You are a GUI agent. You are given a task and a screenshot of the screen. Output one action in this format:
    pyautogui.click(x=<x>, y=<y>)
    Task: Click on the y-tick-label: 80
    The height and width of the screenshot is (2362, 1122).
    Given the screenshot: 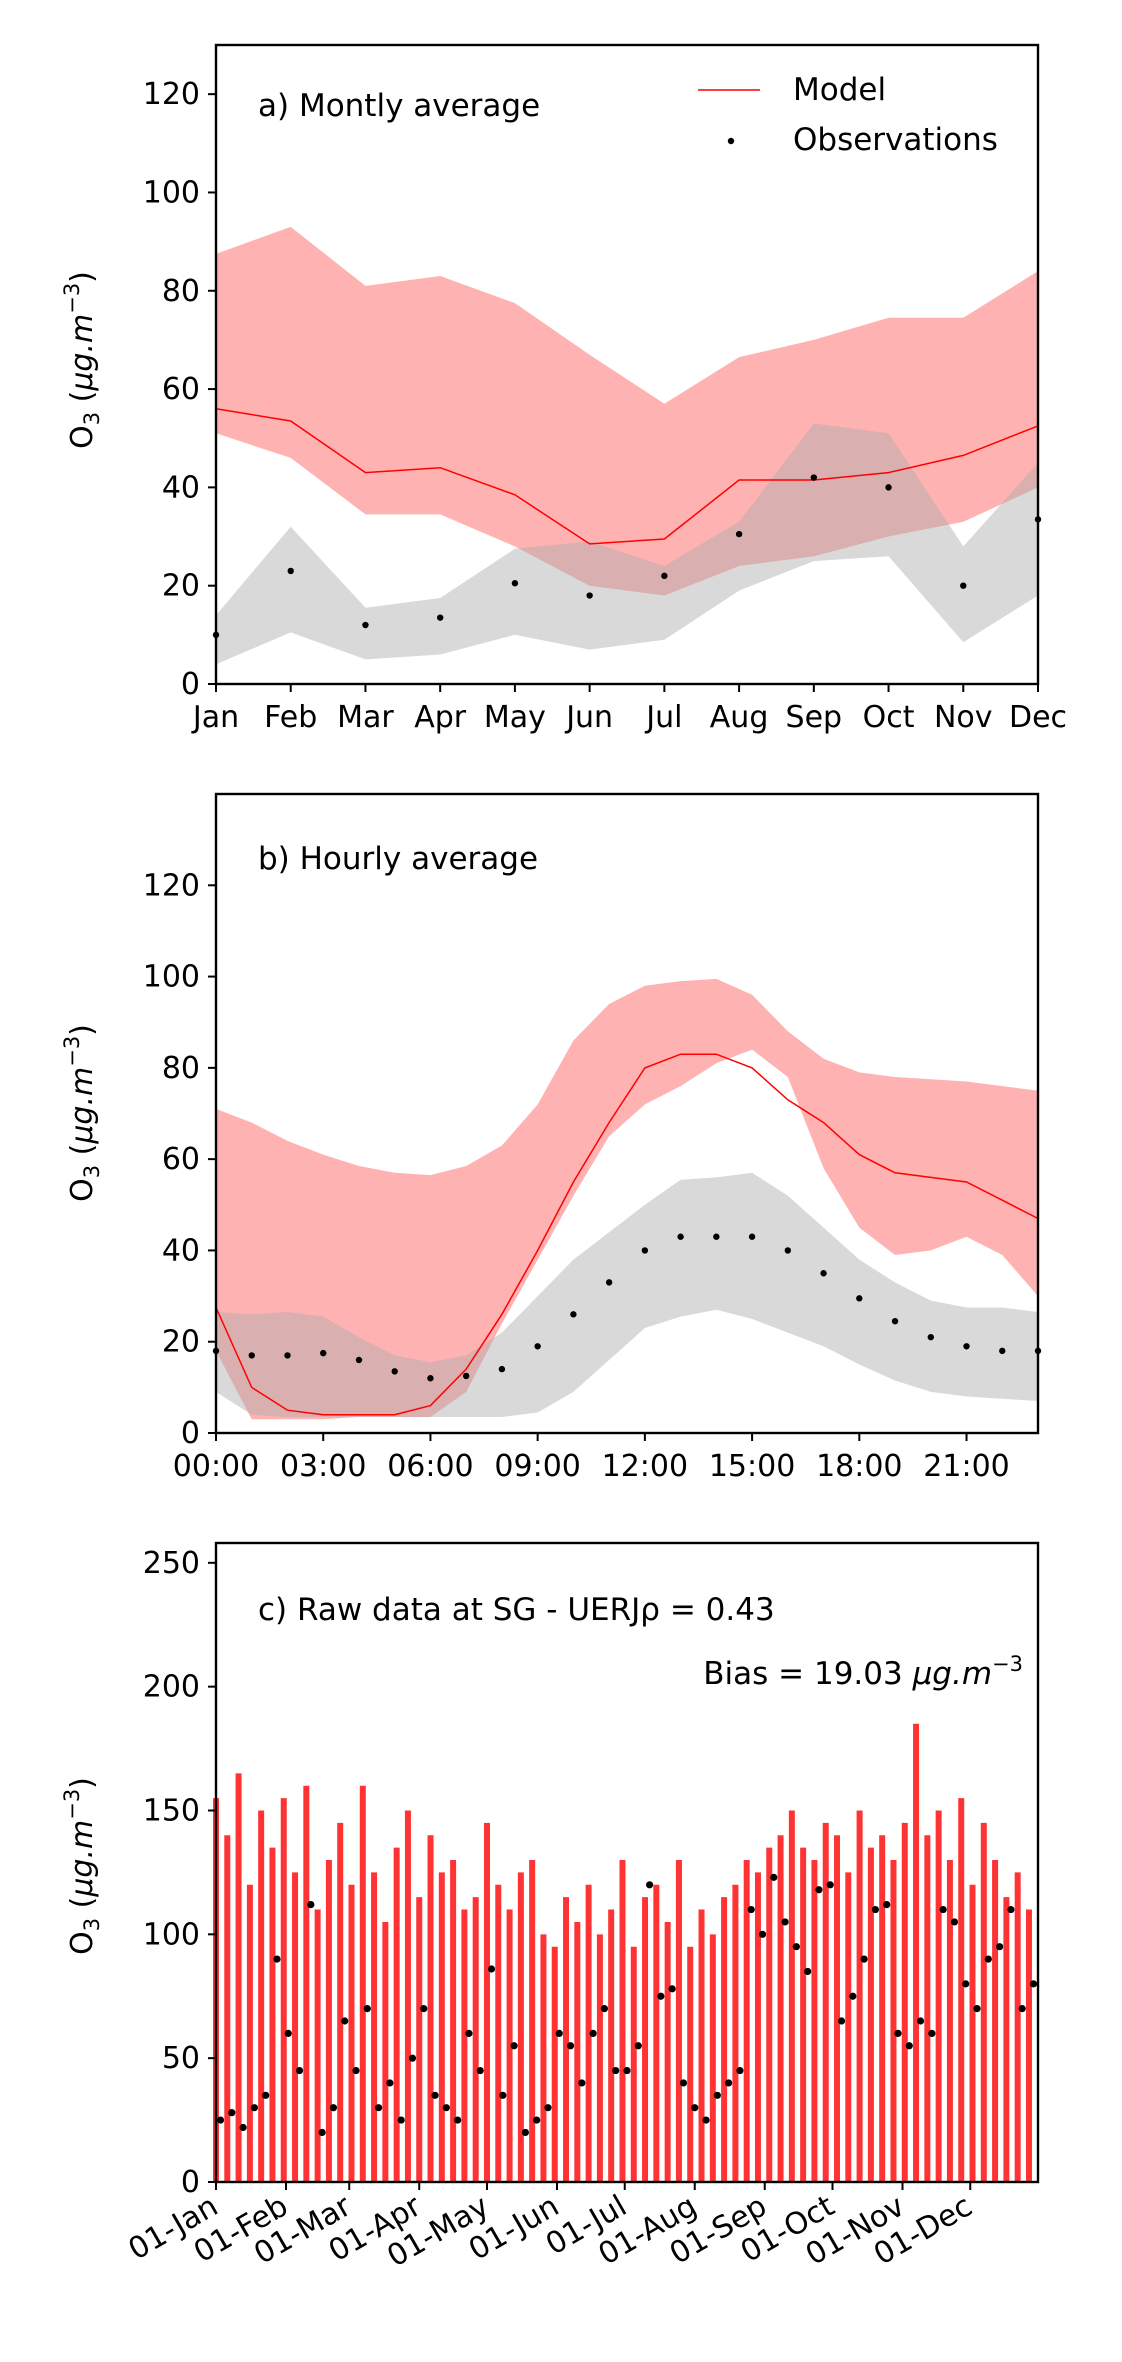 What is the action you would take?
    pyautogui.click(x=181, y=1068)
    